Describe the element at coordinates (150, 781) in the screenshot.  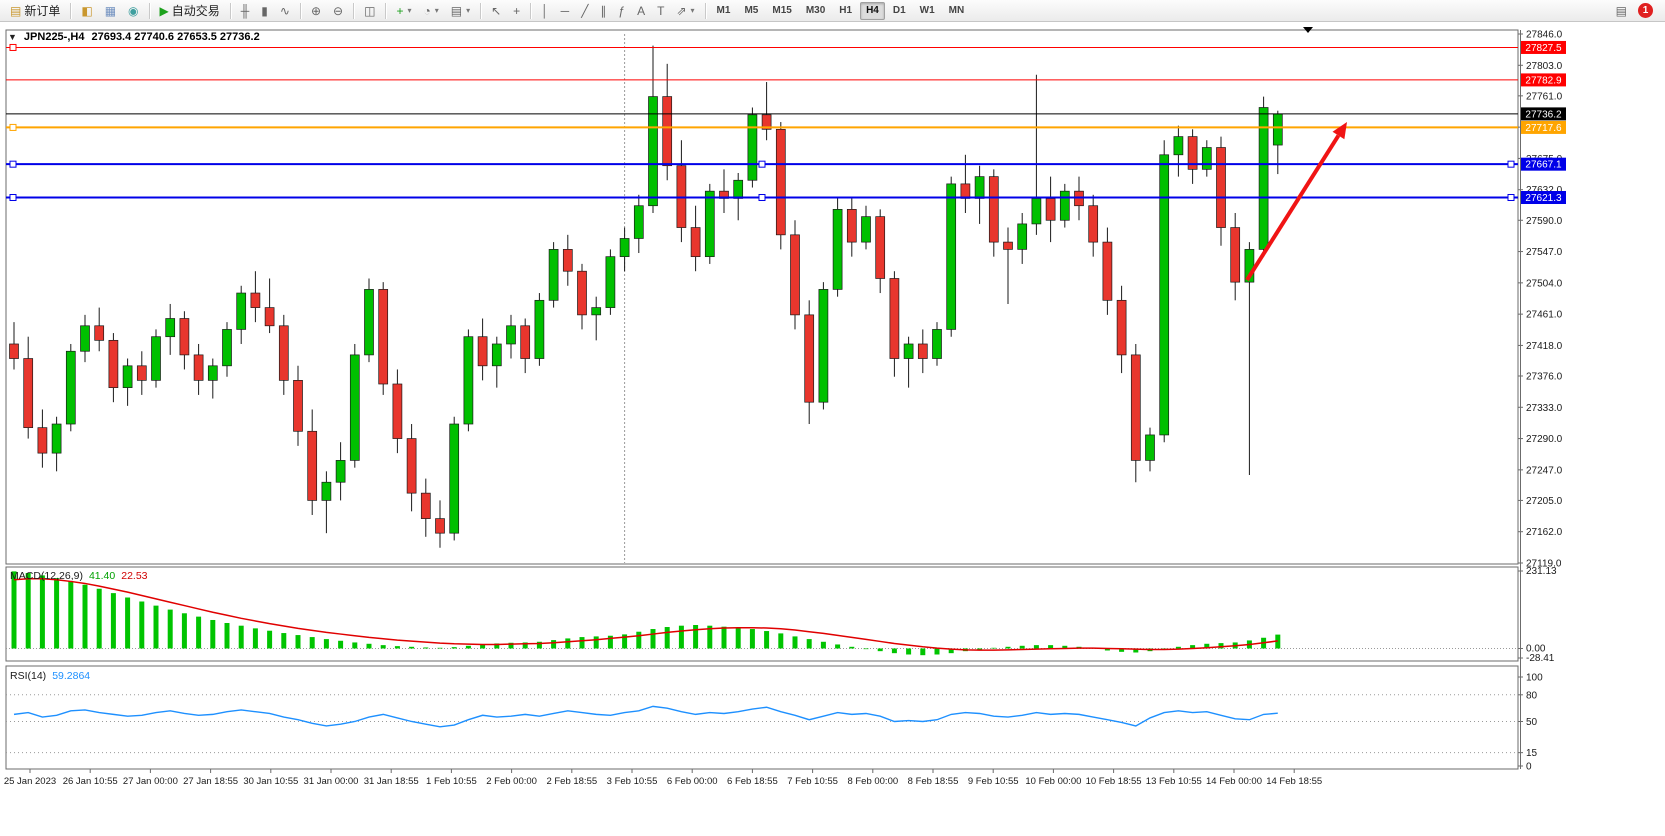
I see `time-scale-label: 27 Jan 00:00` at that location.